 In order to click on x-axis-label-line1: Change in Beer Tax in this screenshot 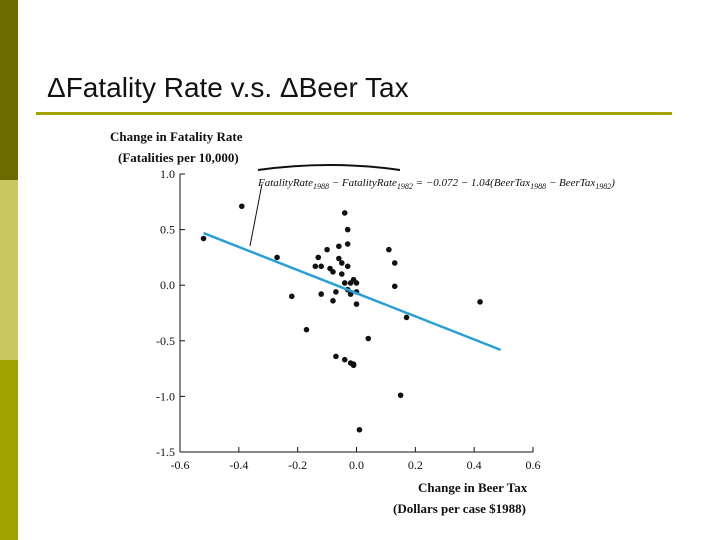, I will do `click(473, 487)`.